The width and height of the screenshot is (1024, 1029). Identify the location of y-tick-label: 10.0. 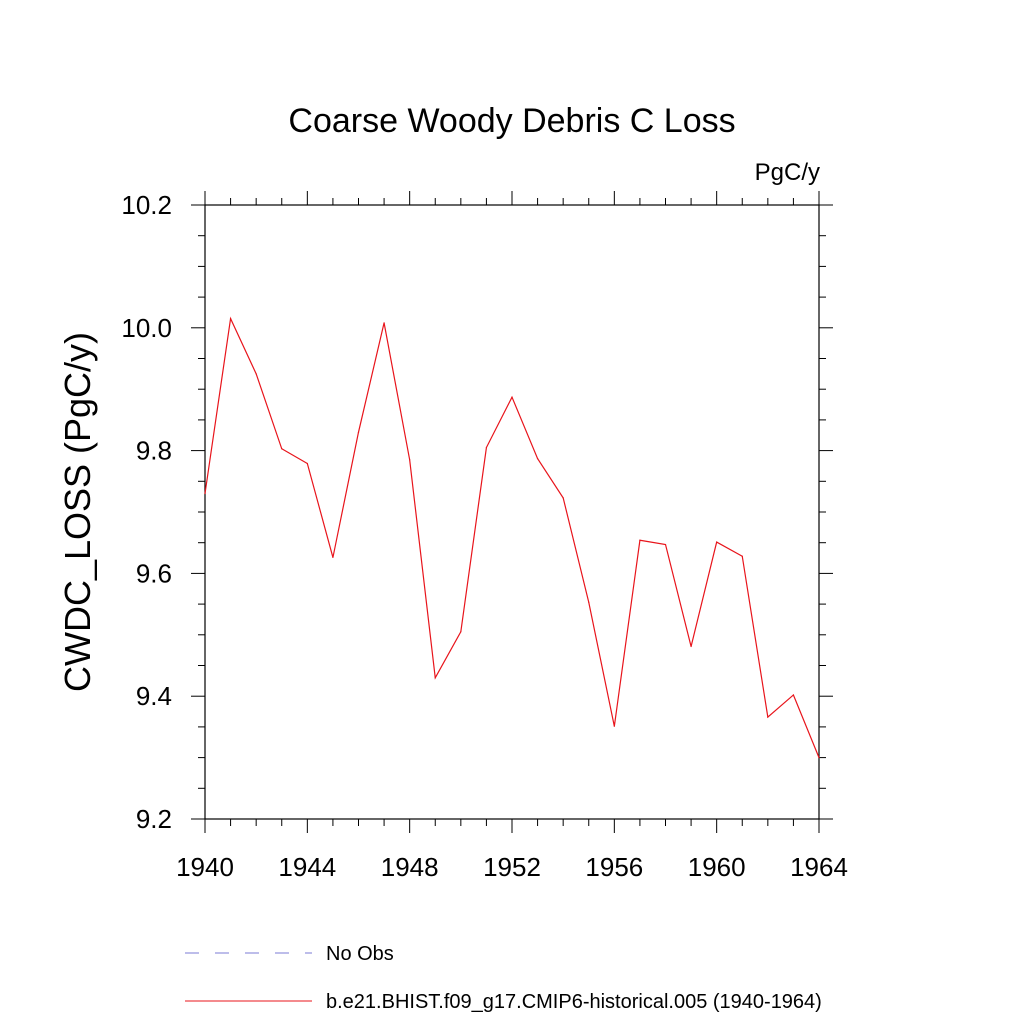
(146, 328).